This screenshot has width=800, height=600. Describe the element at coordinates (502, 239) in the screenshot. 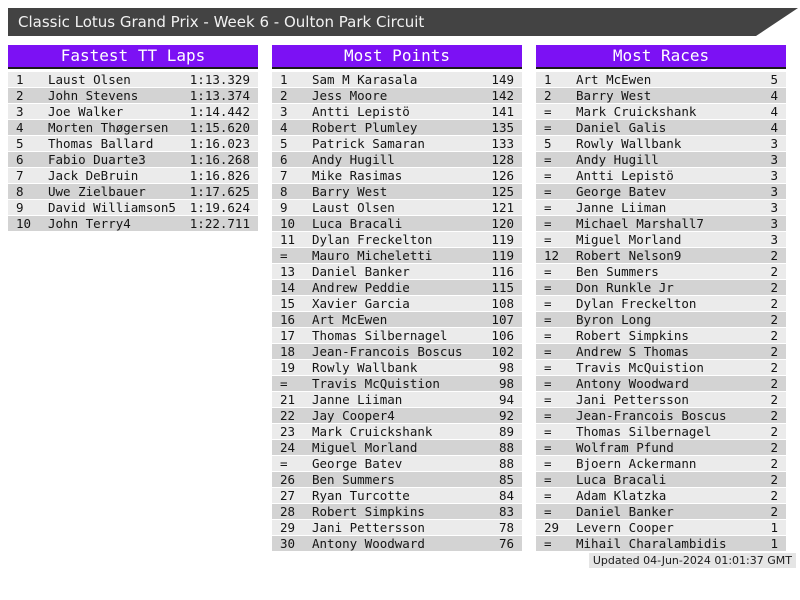

I see `value-cell: 119` at that location.